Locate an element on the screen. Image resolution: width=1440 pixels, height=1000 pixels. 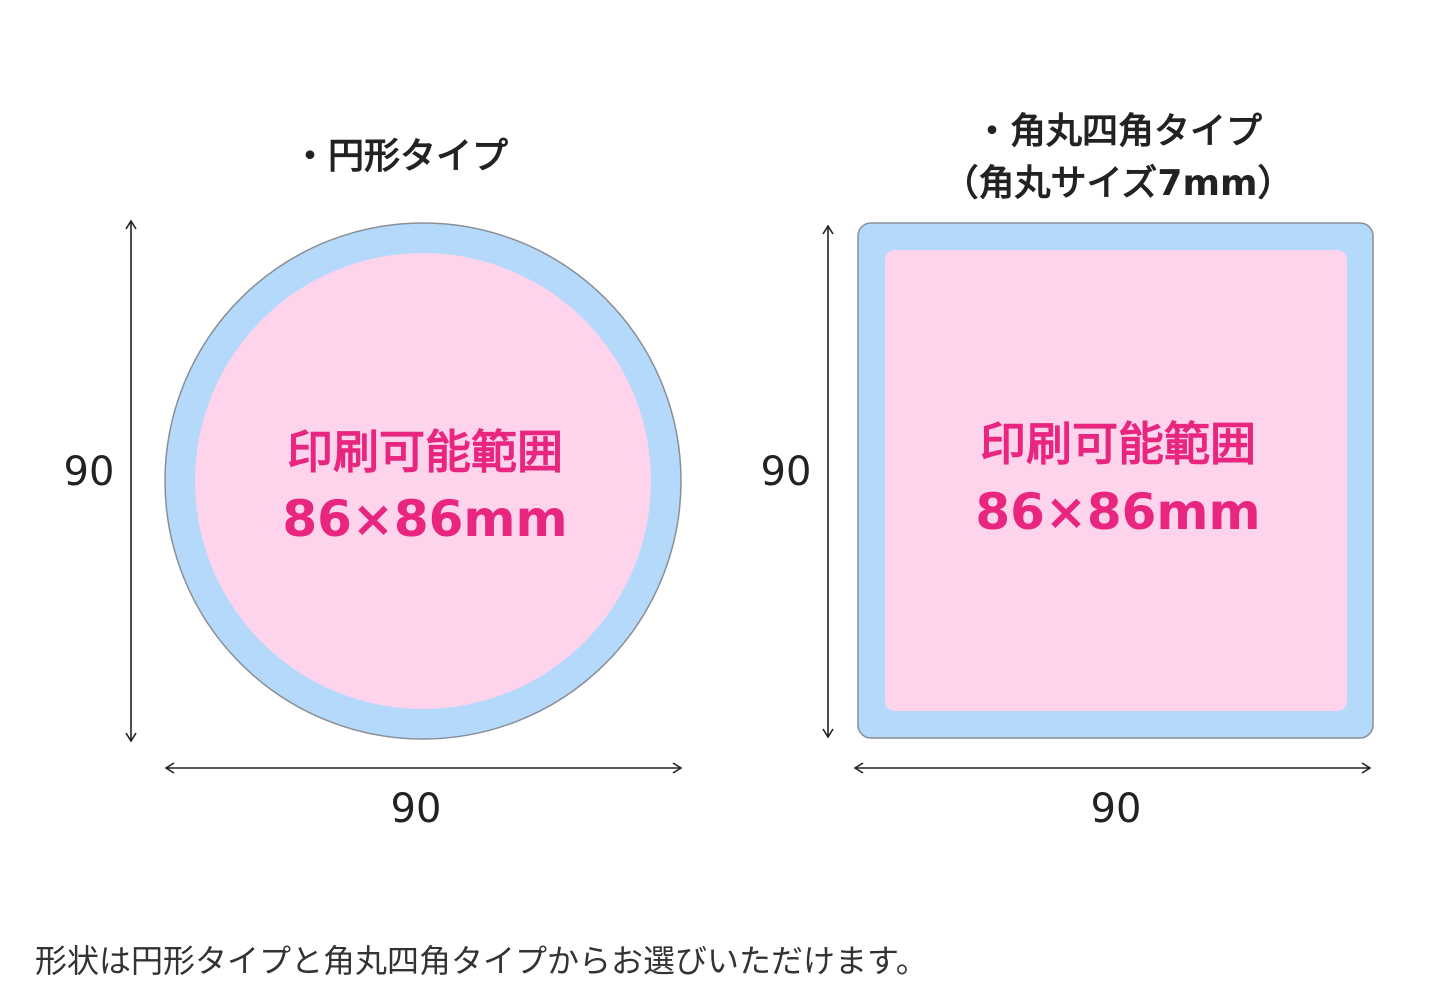
square-height-label: 90 is located at coordinates (786, 472).